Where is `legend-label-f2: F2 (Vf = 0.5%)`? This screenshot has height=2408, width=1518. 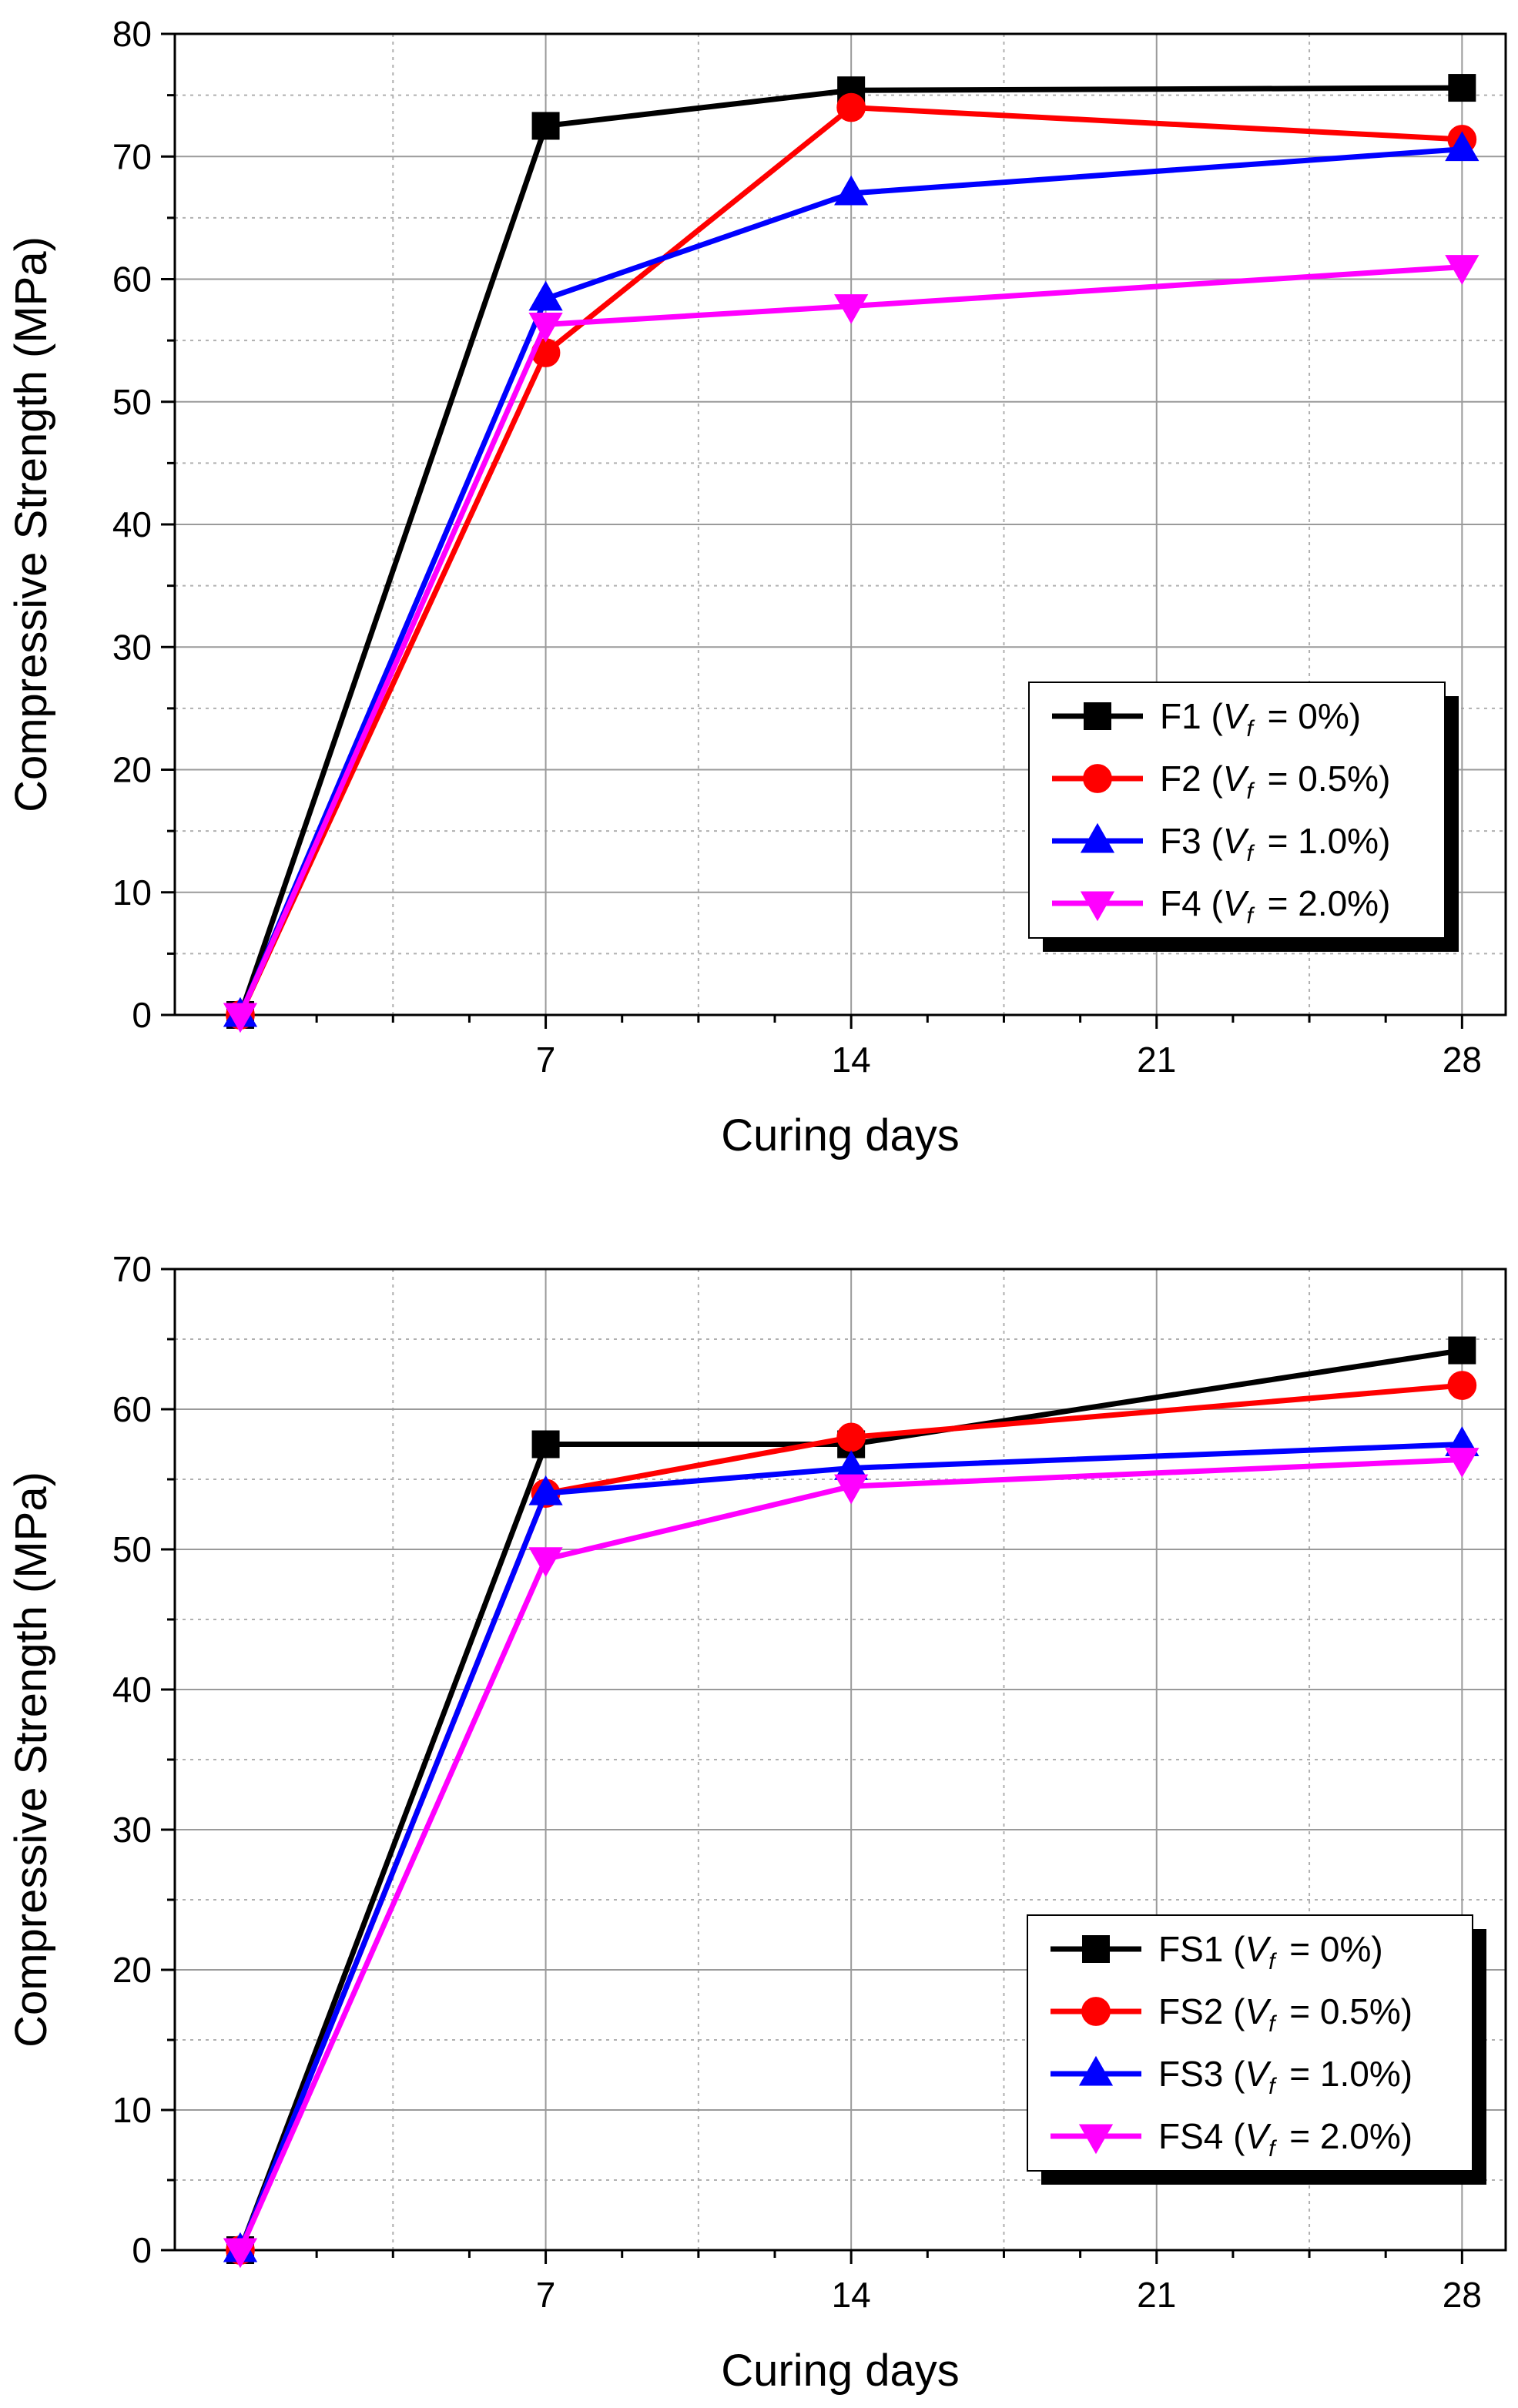 legend-label-f2: F2 (Vf = 0.5%) is located at coordinates (1275, 782).